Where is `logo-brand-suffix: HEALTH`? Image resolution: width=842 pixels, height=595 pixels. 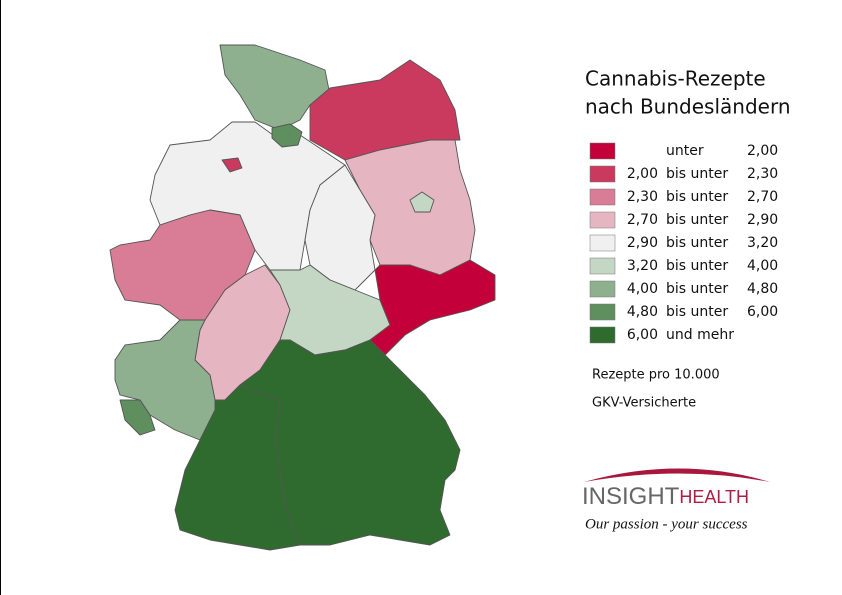
logo-brand-suffix: HEALTH is located at coordinates (714, 497).